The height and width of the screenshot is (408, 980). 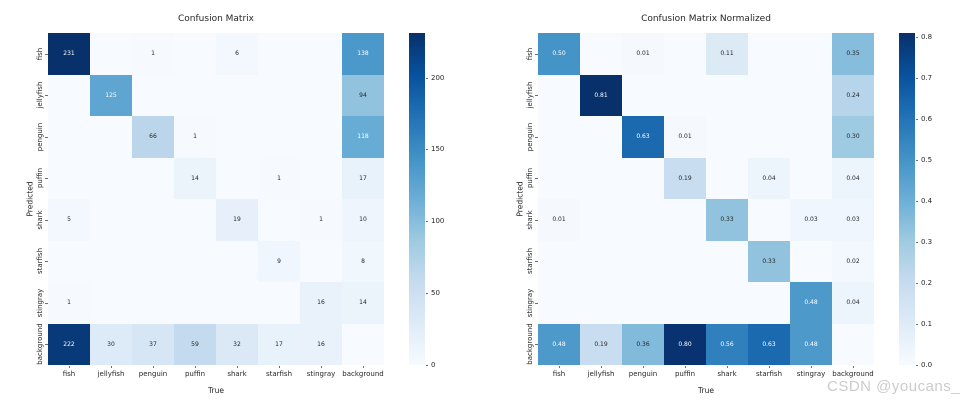 I want to click on heatmap-cell-value: 231, so click(x=69, y=54).